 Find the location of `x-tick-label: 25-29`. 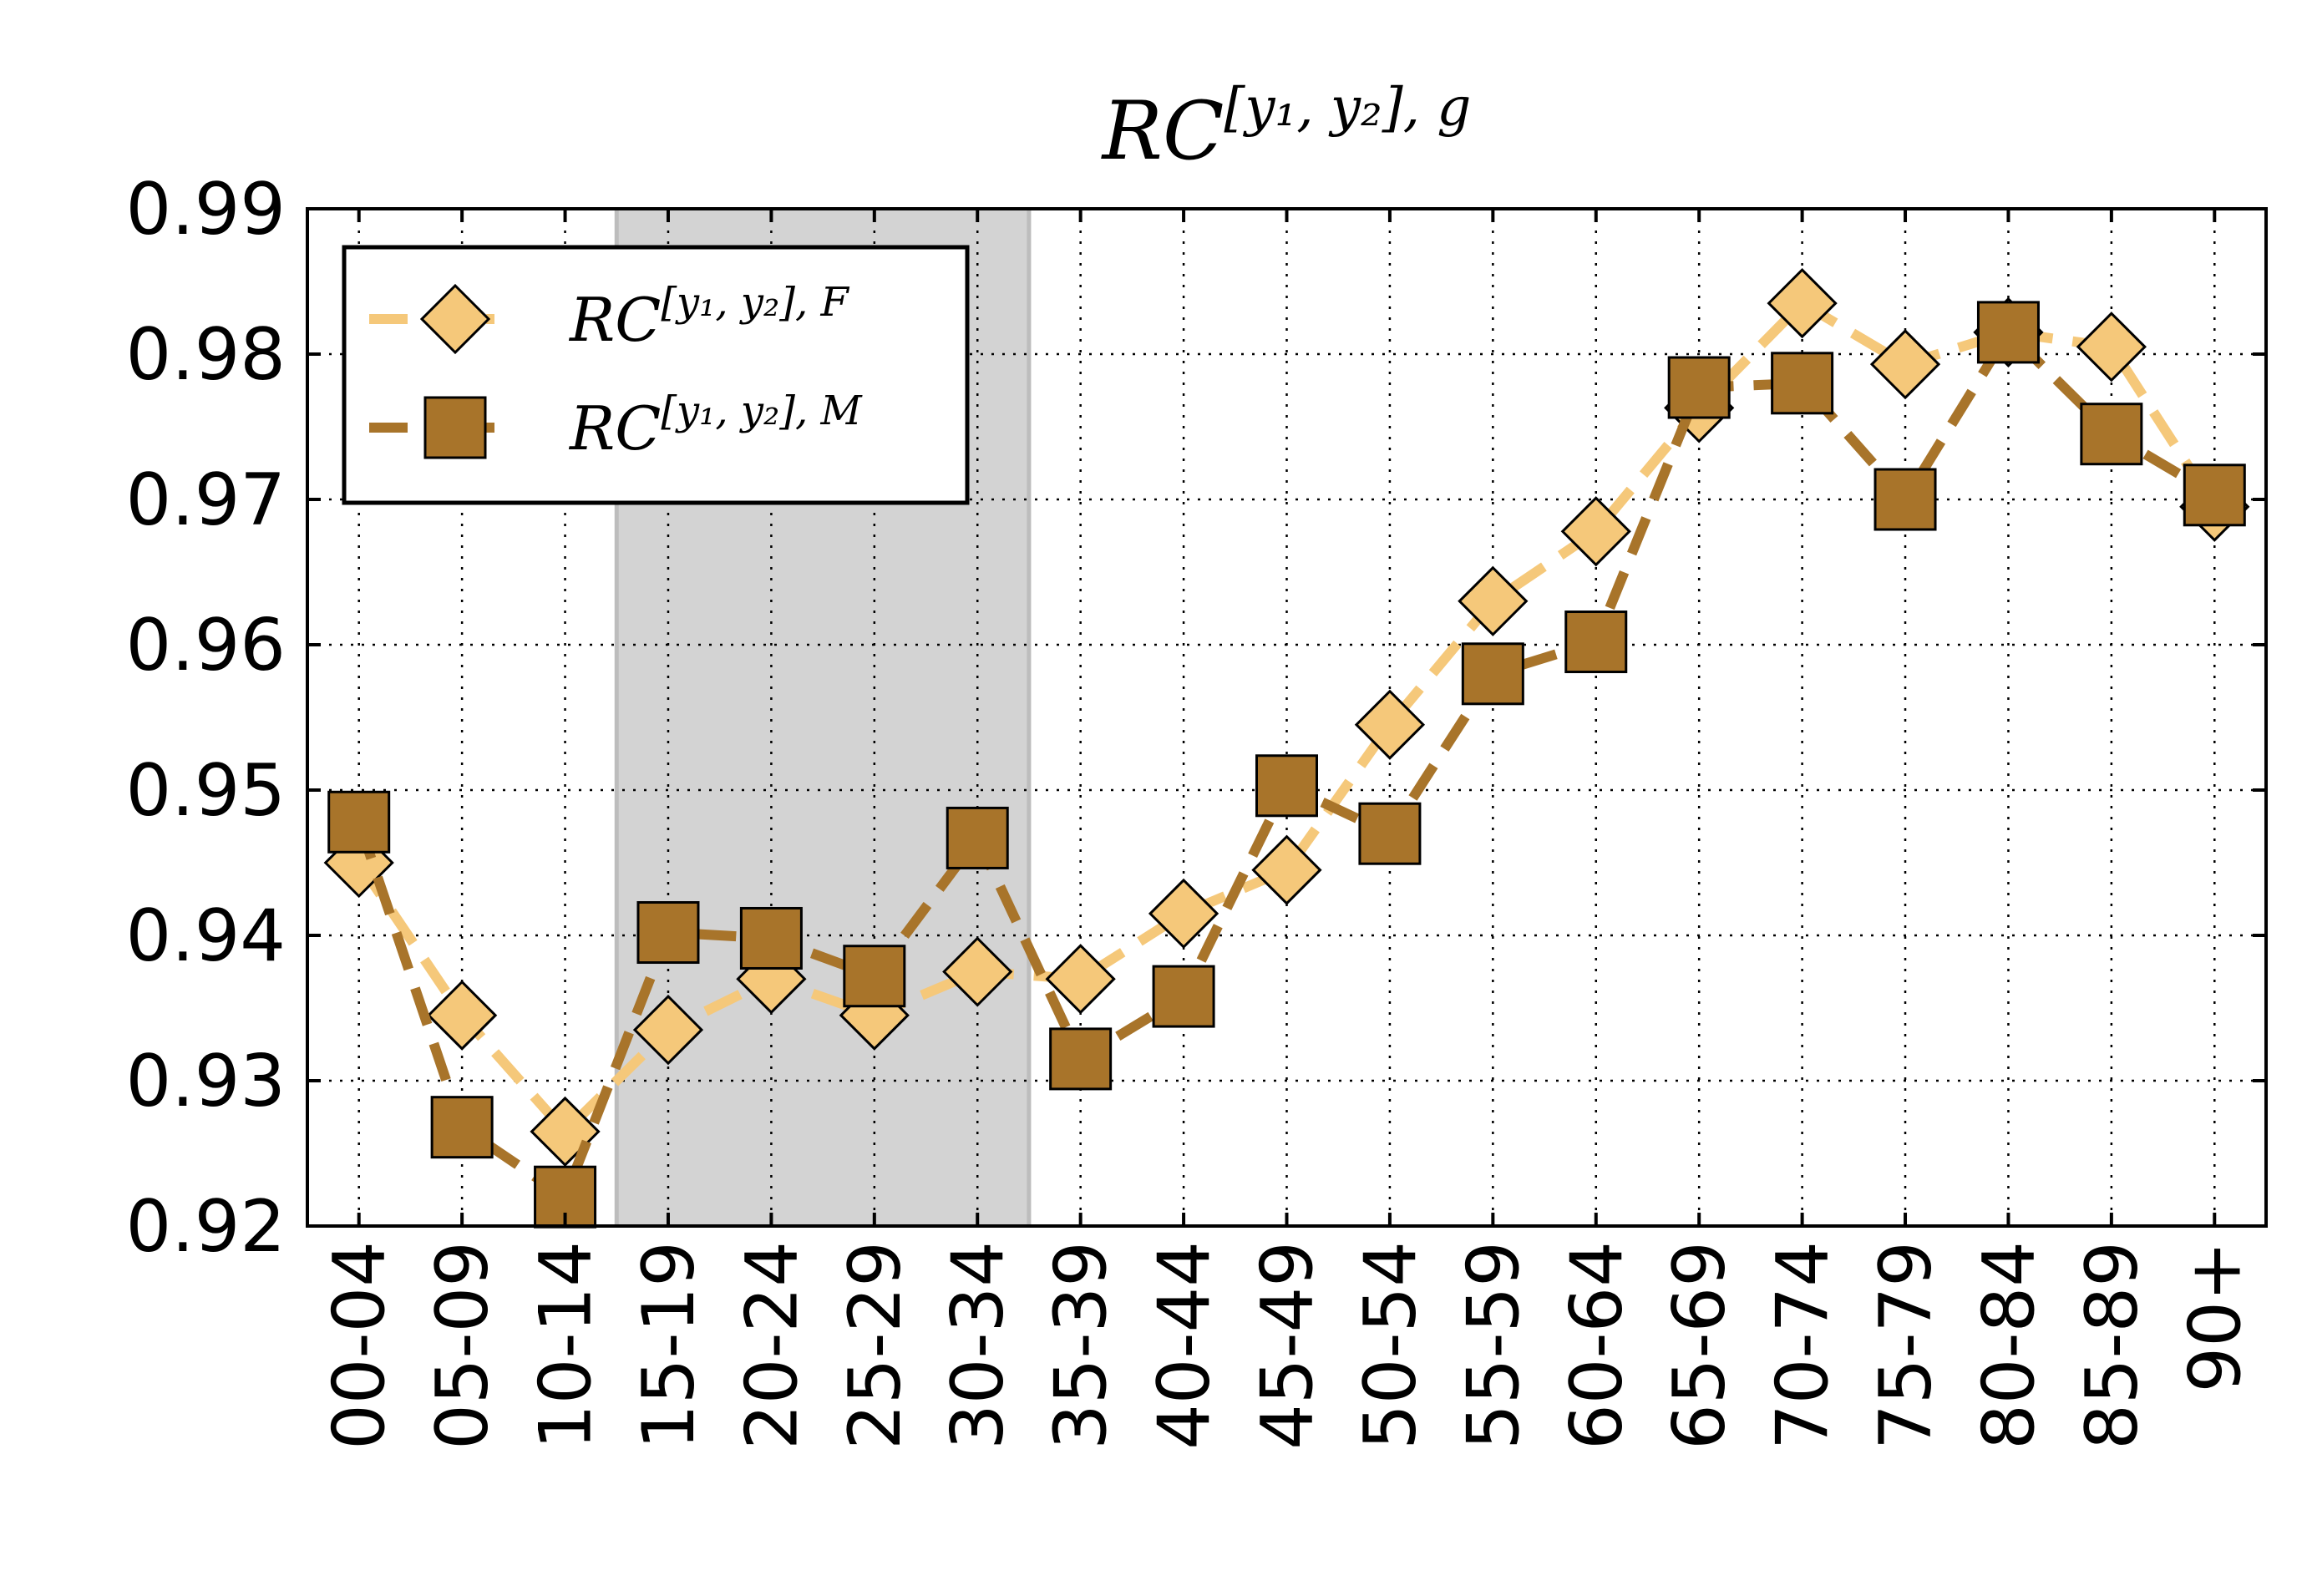

x-tick-label: 25-29 is located at coordinates (875, 1345).